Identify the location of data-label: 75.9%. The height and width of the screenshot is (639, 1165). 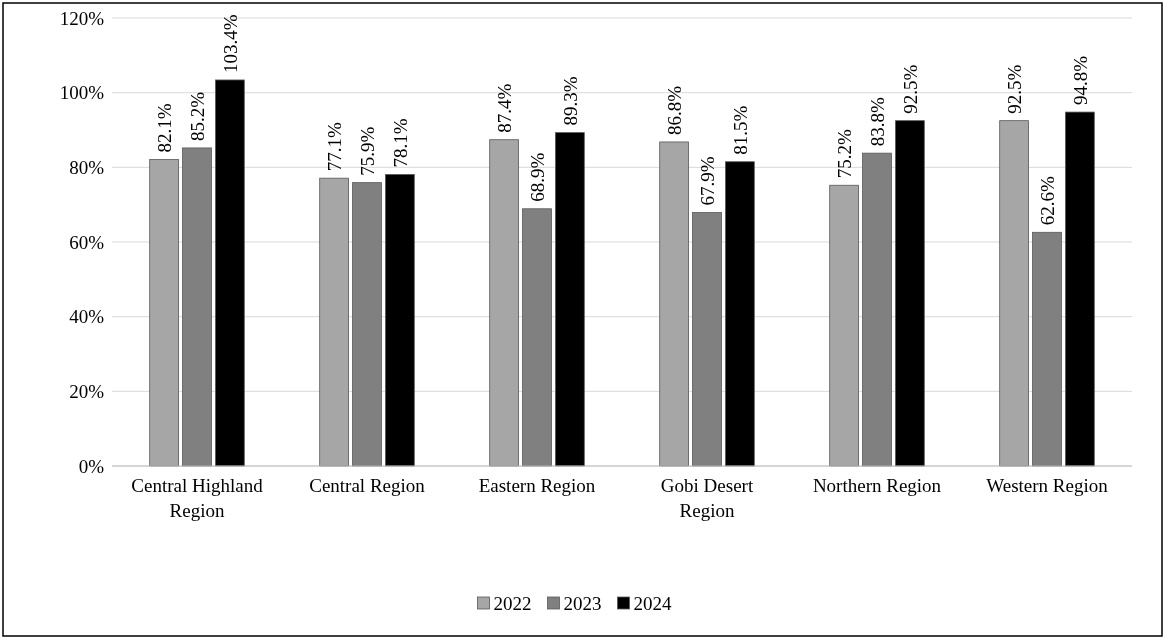
(367, 151).